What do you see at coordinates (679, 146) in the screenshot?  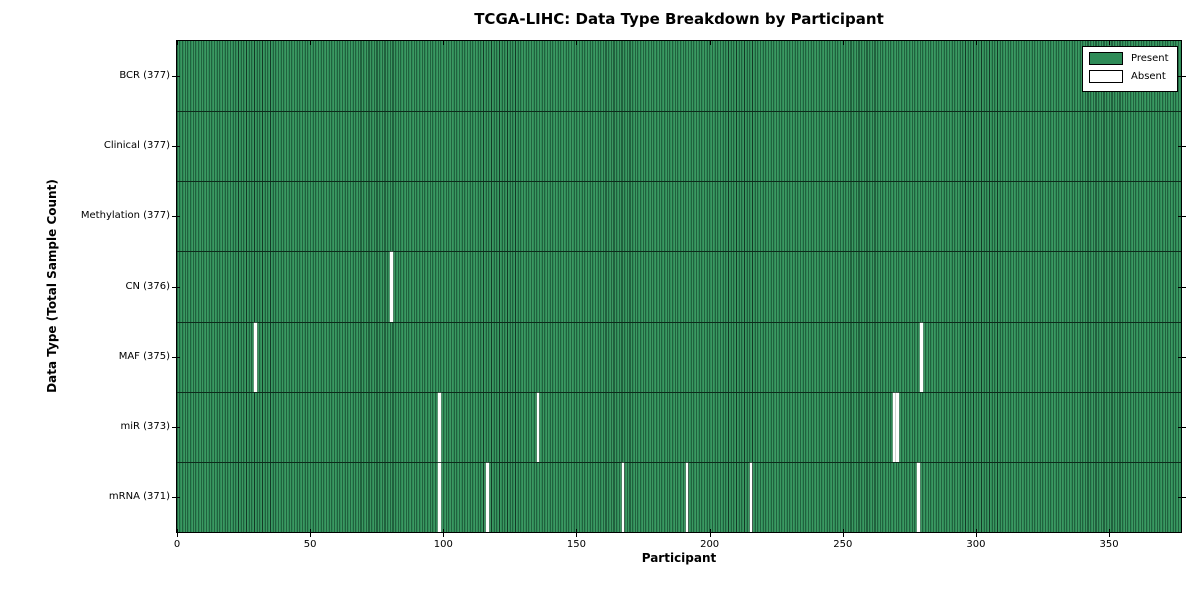 I see `row-Clinical` at bounding box center [679, 146].